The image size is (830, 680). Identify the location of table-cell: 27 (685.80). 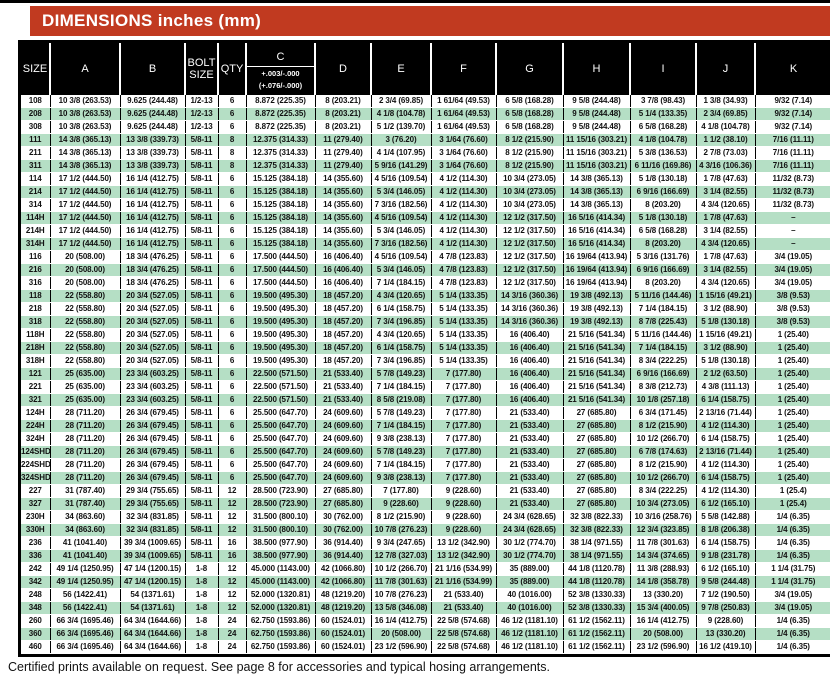
(597, 465).